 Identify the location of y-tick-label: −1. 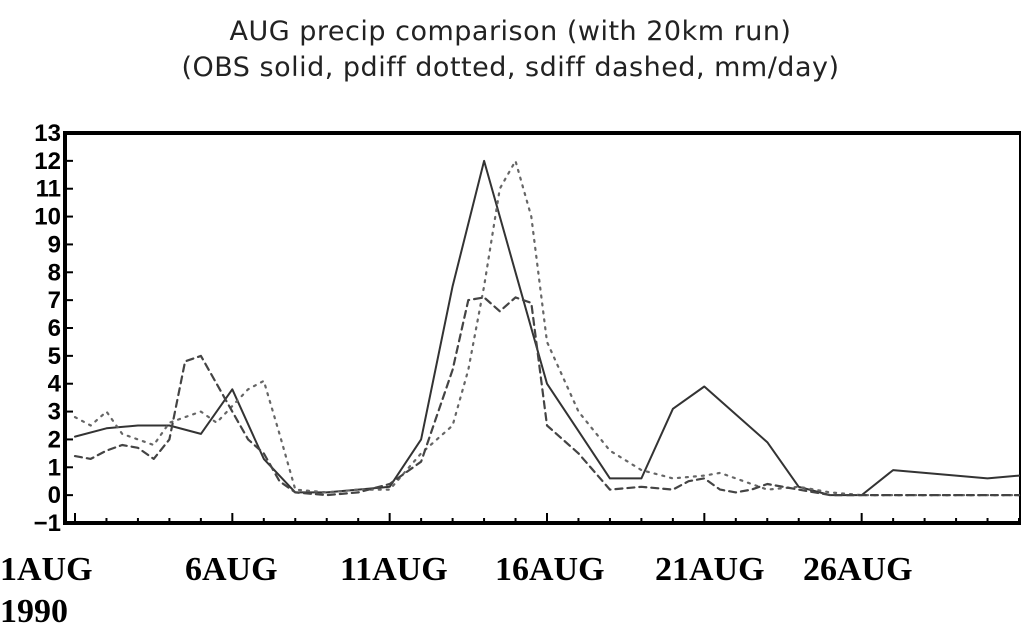
(47, 523).